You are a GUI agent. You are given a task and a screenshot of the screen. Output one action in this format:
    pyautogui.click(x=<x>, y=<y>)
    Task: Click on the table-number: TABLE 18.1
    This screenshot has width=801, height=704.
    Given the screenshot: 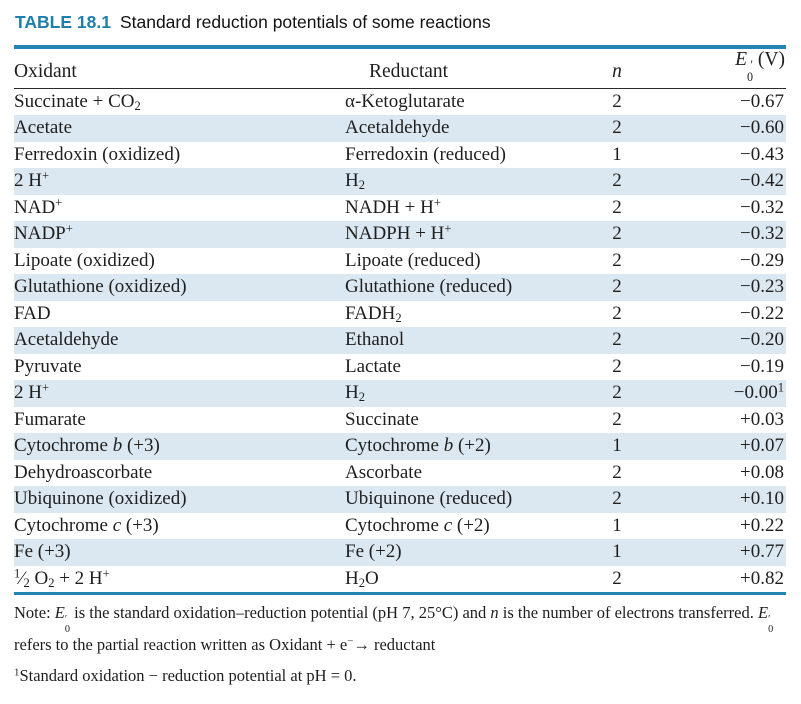 What is the action you would take?
    pyautogui.click(x=63, y=22)
    